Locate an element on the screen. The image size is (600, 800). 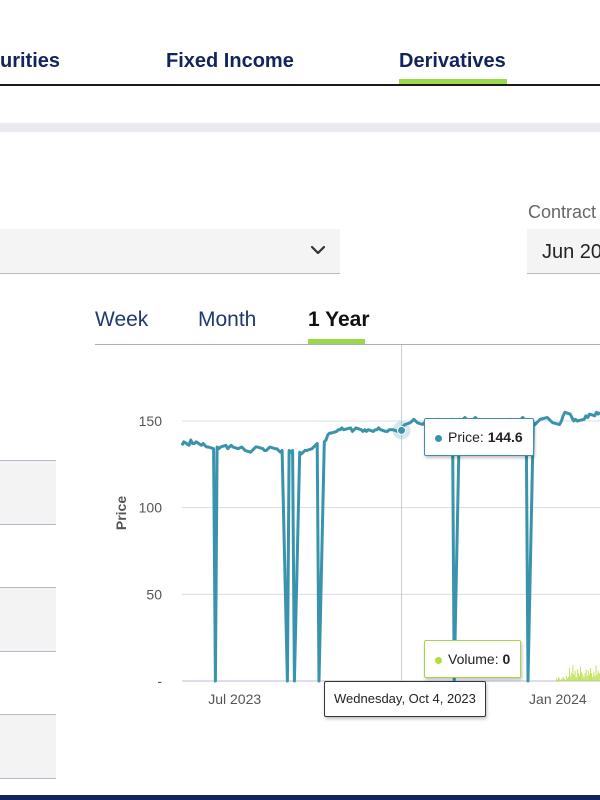
x-tick-label: Jul 2023 is located at coordinates (234, 699).